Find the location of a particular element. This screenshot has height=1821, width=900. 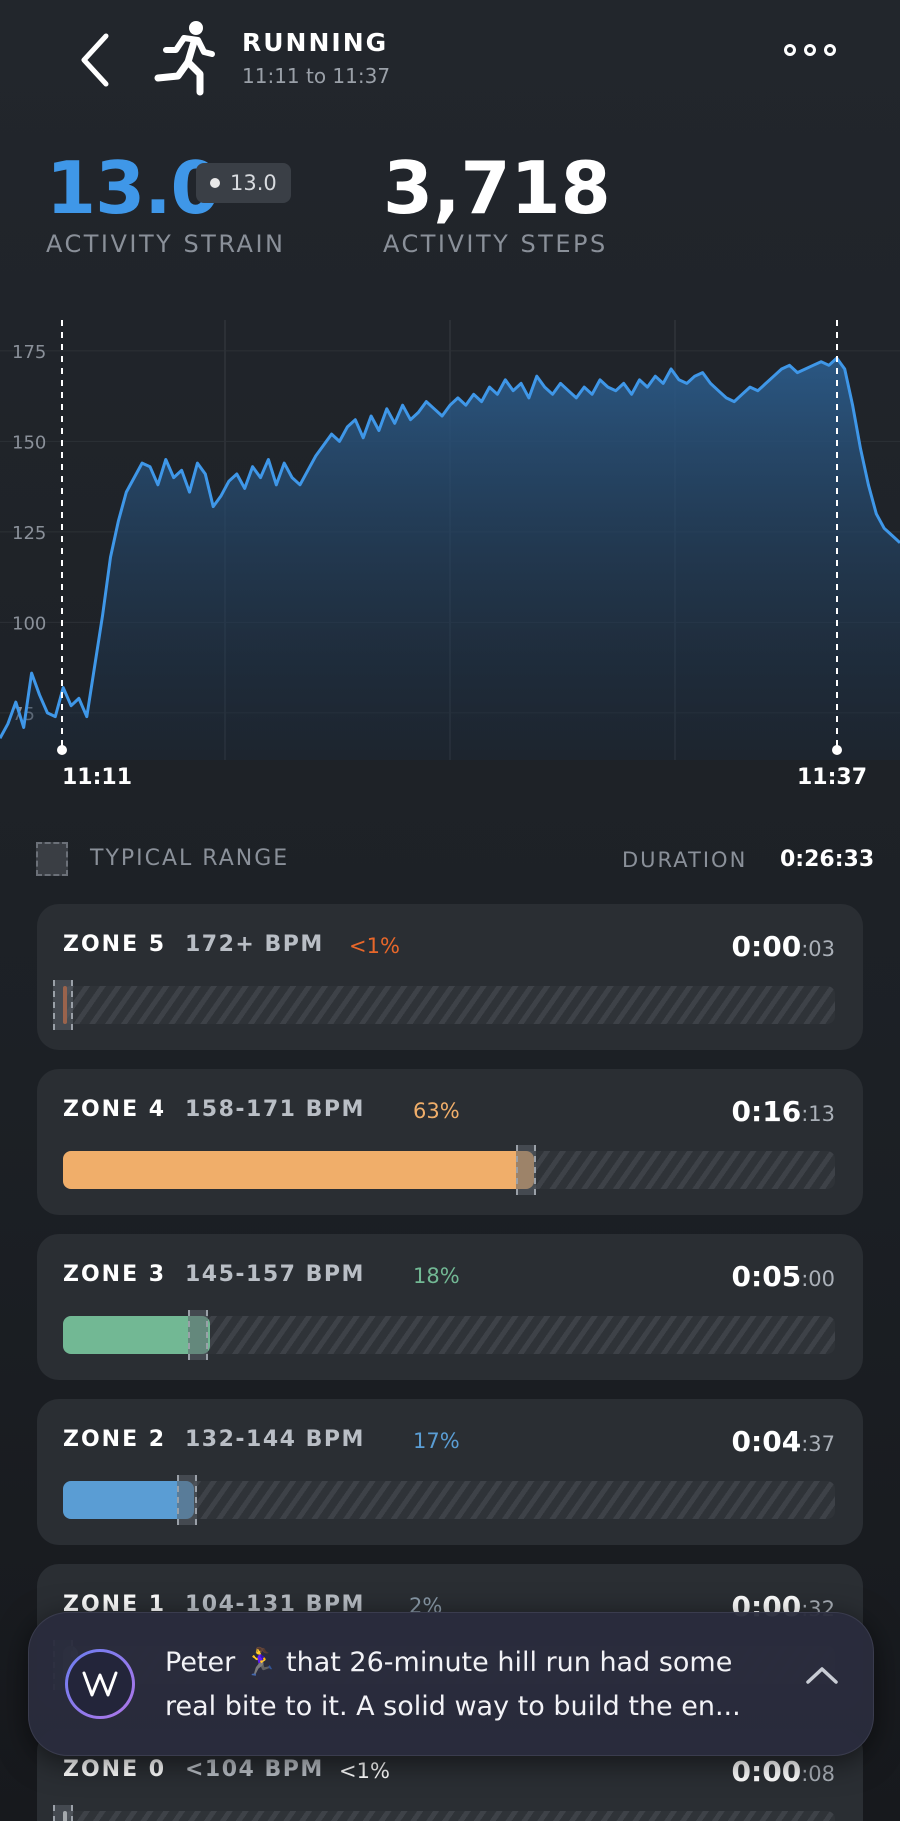

zone-name: ZONE 5 is located at coordinates (115, 944).